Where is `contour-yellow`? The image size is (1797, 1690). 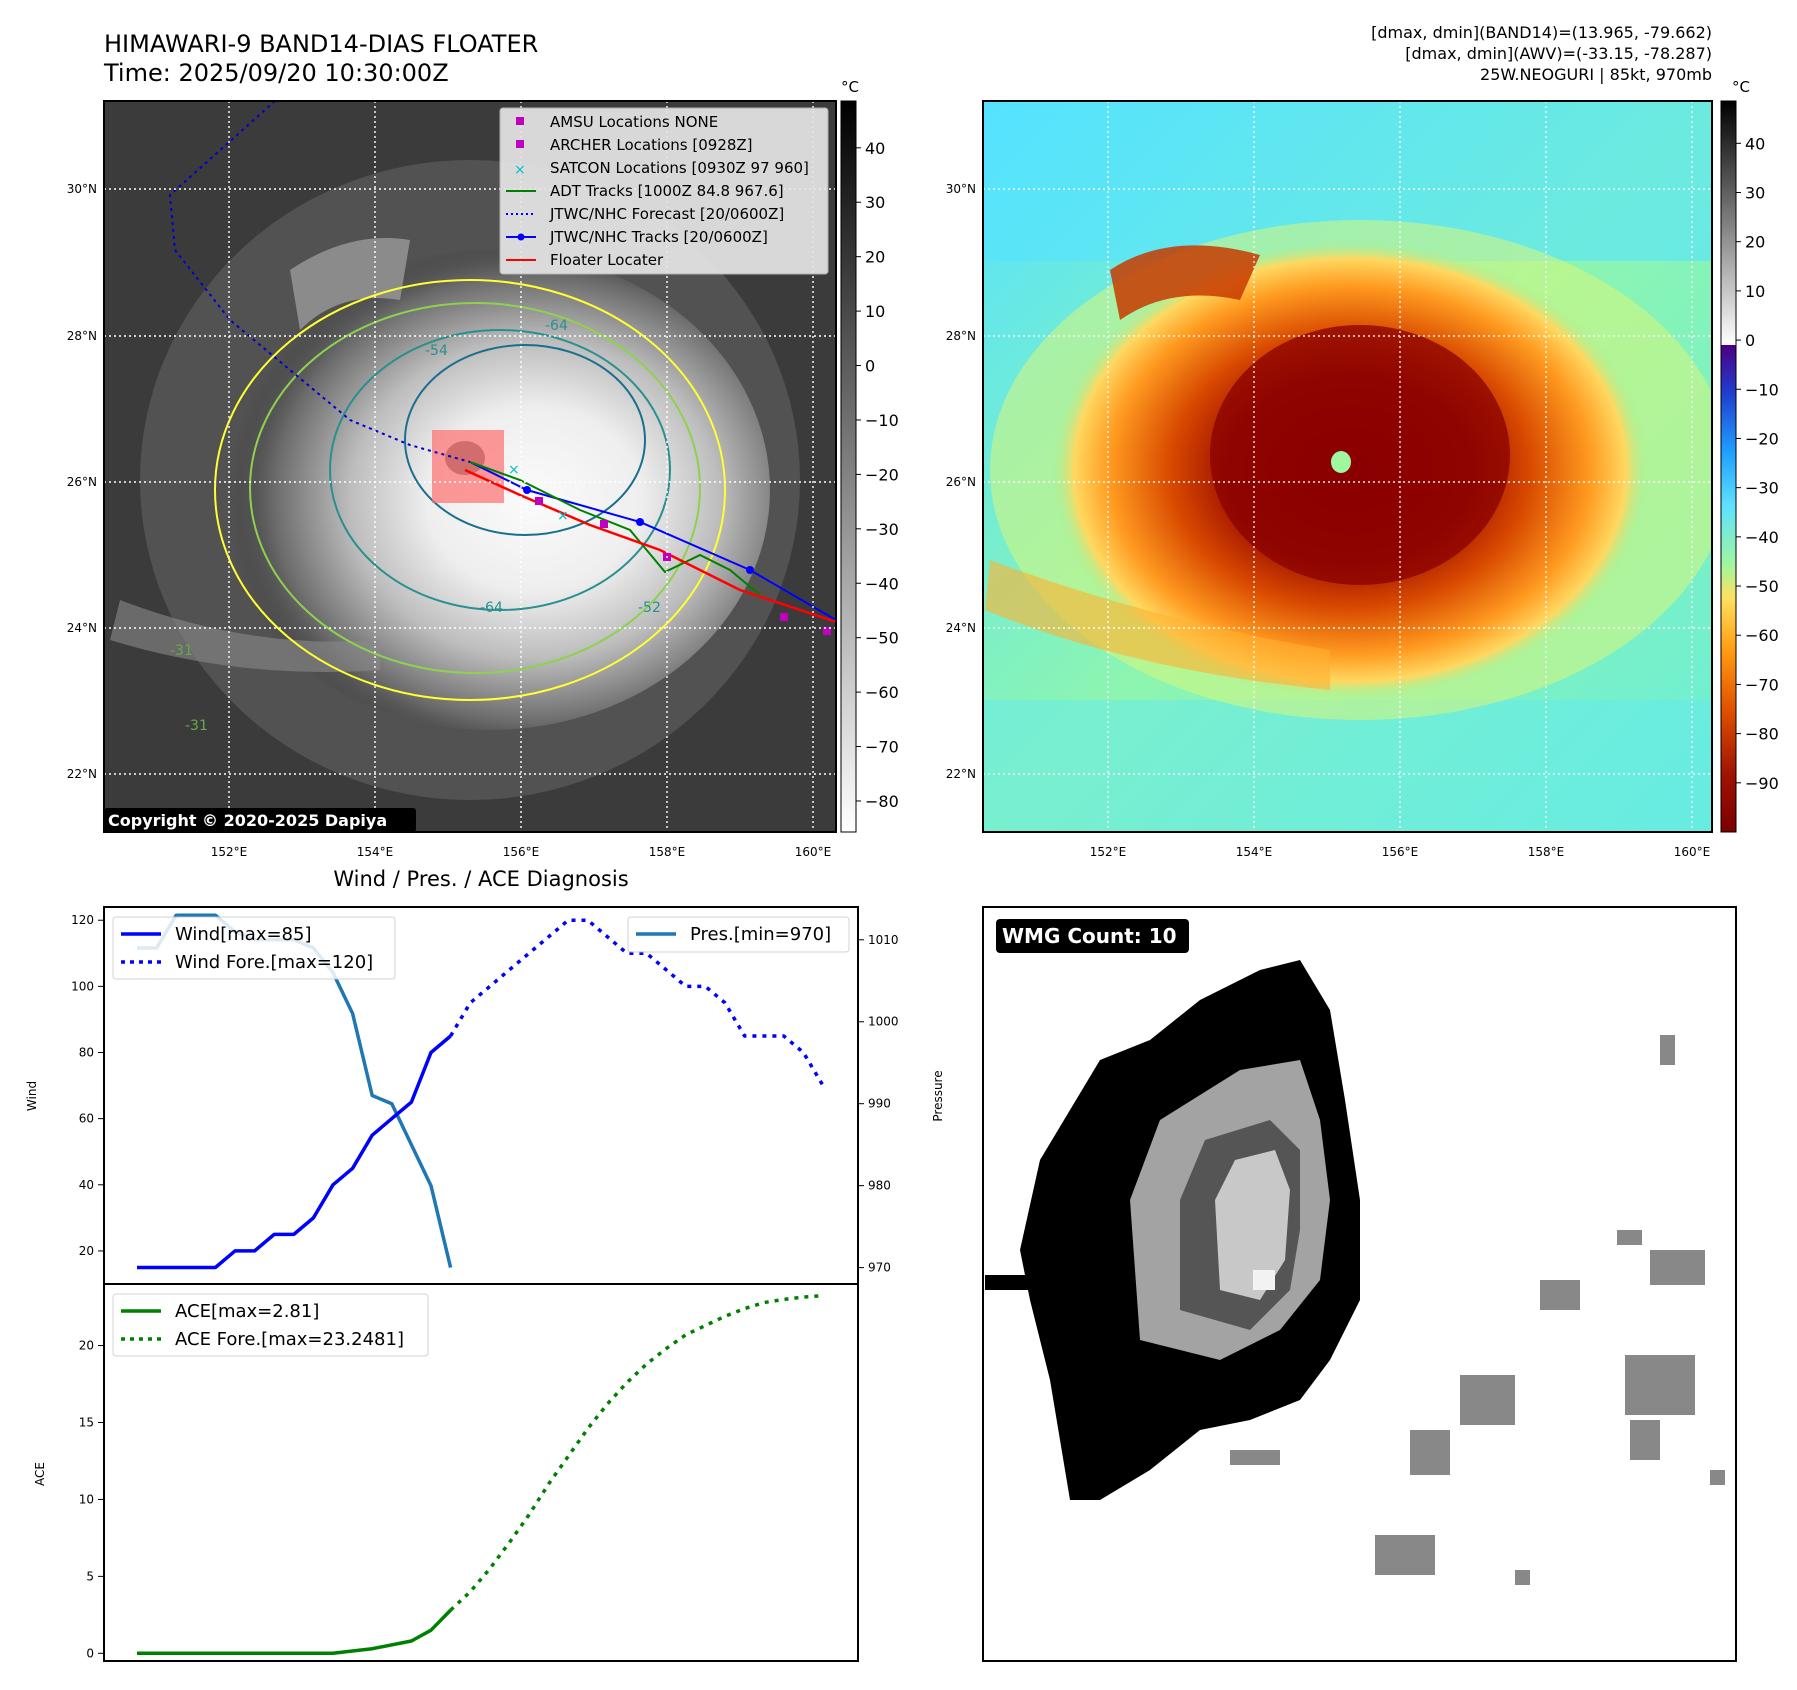
contour-yellow is located at coordinates (470, 490).